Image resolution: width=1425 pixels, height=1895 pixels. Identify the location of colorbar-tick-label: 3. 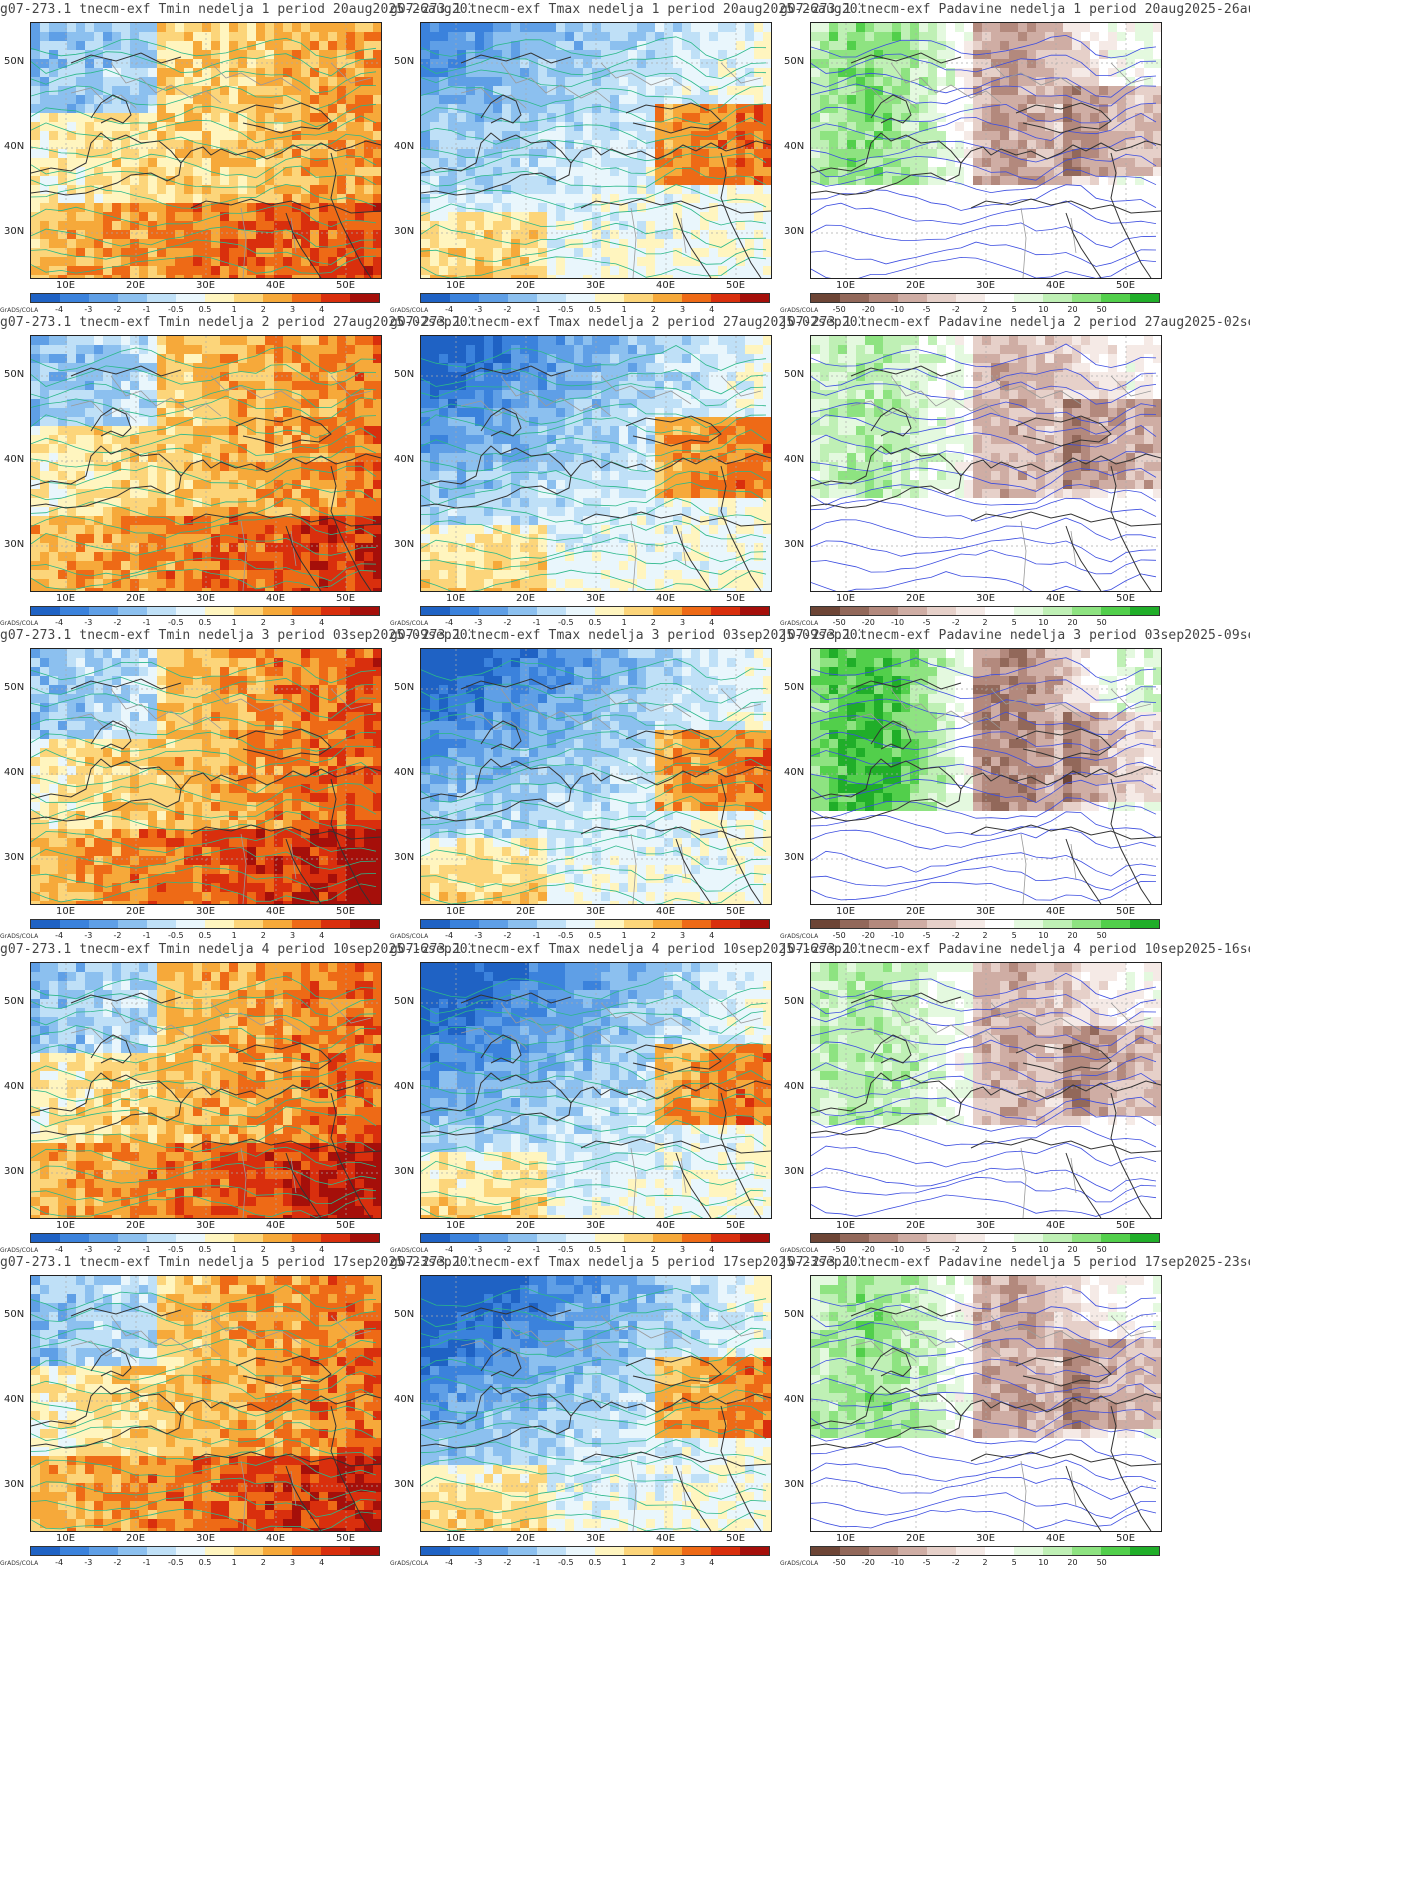
(292, 309).